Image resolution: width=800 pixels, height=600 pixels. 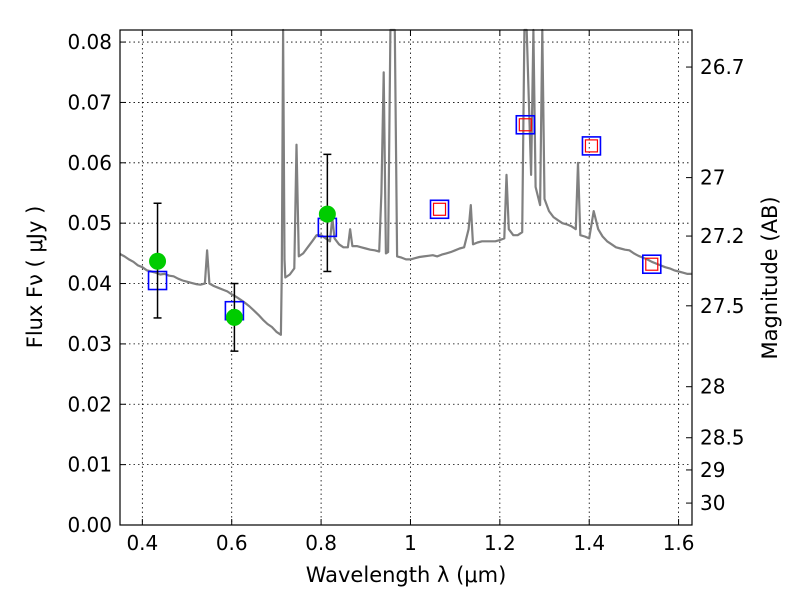 I want to click on x-axis-label: Wavelength λ (μm), so click(x=406, y=575).